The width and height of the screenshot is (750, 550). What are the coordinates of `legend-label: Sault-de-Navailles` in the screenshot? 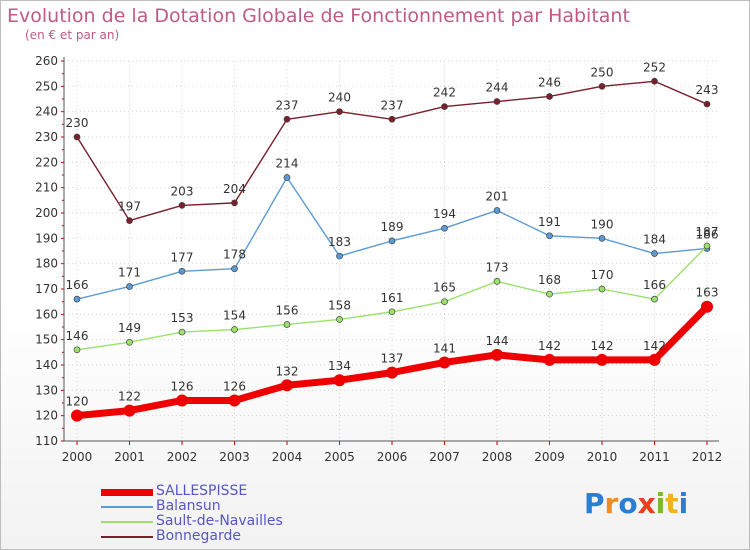 It's located at (219, 521).